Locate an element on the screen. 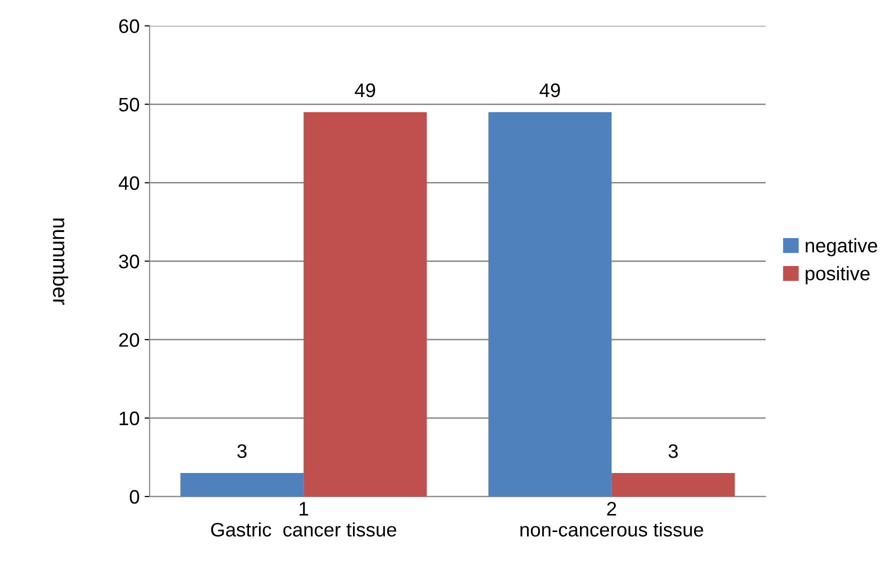 Image resolution: width=880 pixels, height=574 pixels. y-tick-label: 20 is located at coordinates (129, 340).